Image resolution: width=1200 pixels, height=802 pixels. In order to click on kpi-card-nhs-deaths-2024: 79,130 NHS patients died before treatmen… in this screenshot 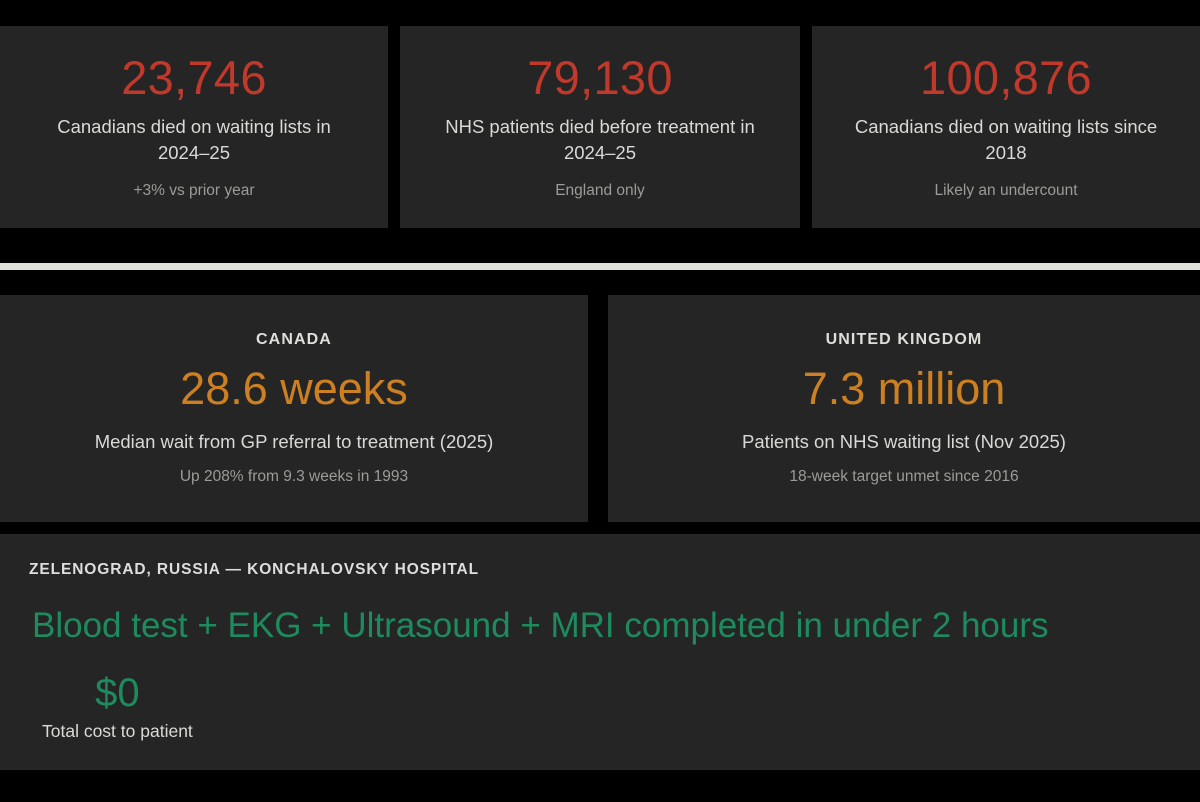, I will do `click(600, 127)`.